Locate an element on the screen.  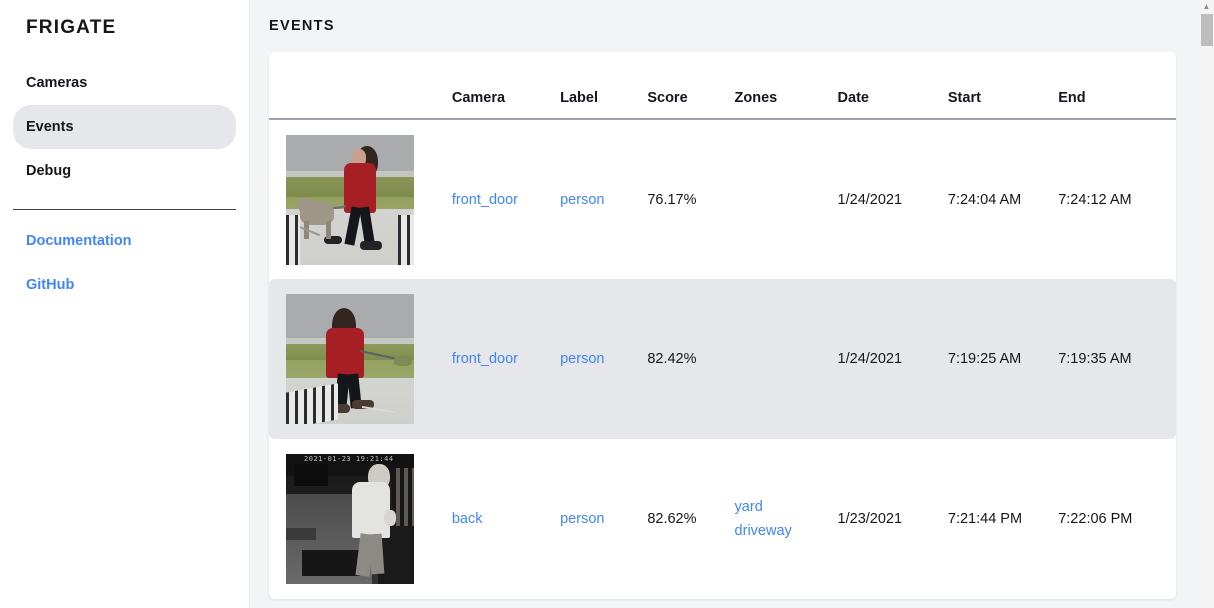
column-header-score: Score is located at coordinates (691, 86).